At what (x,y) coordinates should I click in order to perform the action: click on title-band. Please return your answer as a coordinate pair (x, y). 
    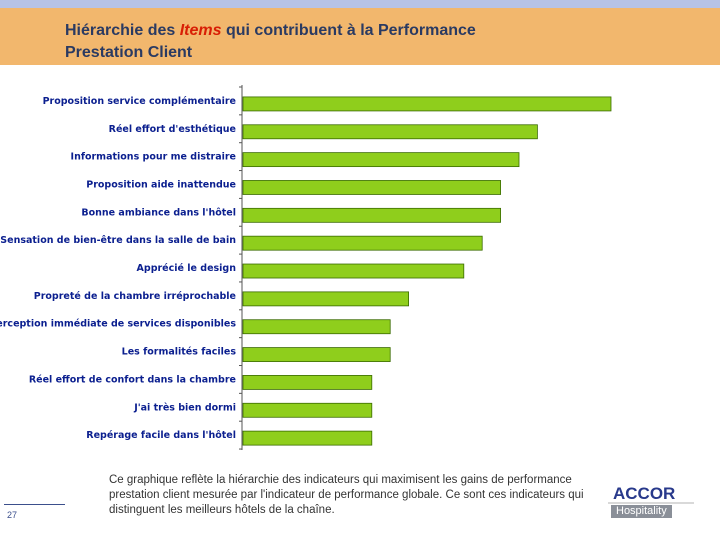
    Looking at the image, I should click on (360, 36).